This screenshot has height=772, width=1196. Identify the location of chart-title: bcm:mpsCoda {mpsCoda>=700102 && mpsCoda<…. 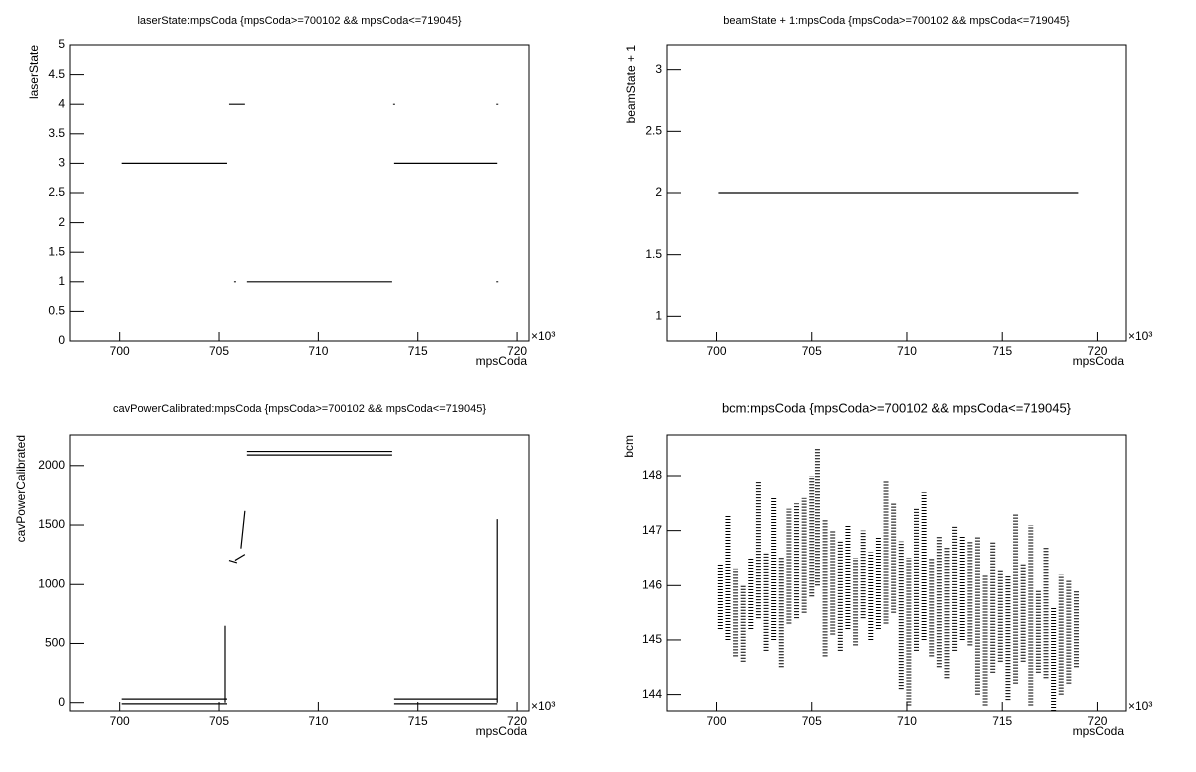
(897, 407).